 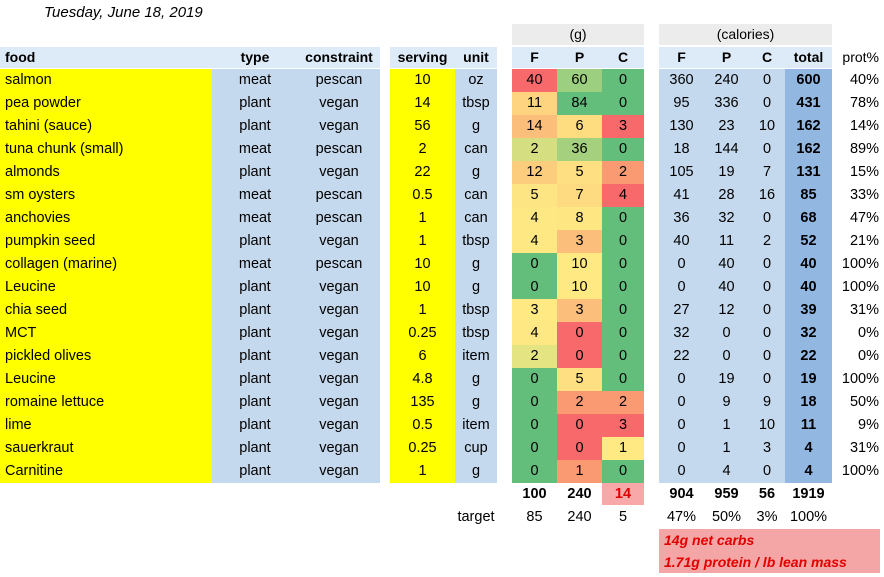 What do you see at coordinates (106, 149) in the screenshot?
I see `cell-food: tuna chunk (small)` at bounding box center [106, 149].